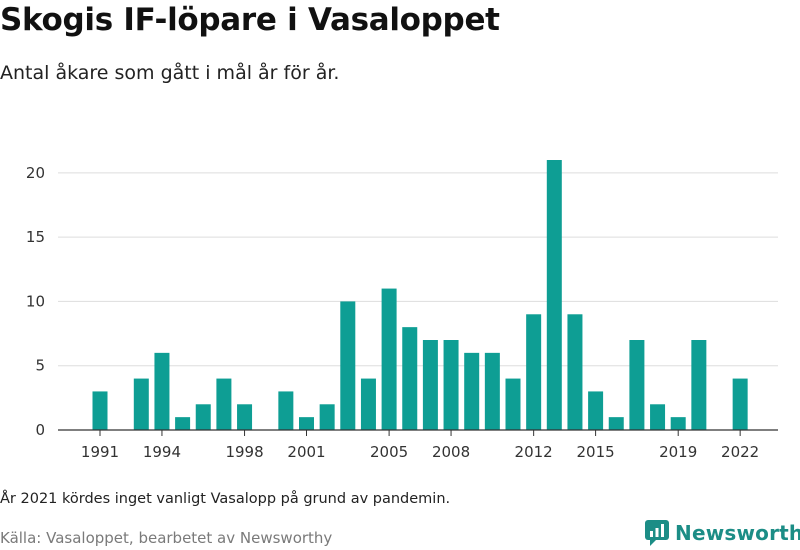  What do you see at coordinates (306, 452) in the screenshot?
I see `x-tick-label-2001: 2001` at bounding box center [306, 452].